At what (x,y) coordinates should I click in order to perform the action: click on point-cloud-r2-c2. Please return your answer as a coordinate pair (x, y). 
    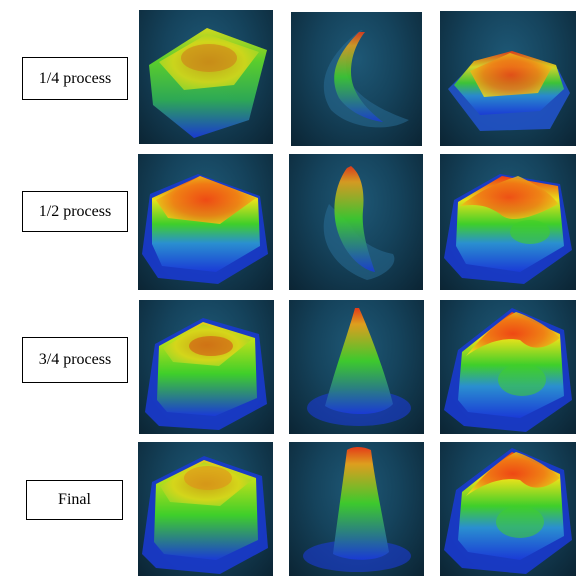
    Looking at the image, I should click on (356, 222).